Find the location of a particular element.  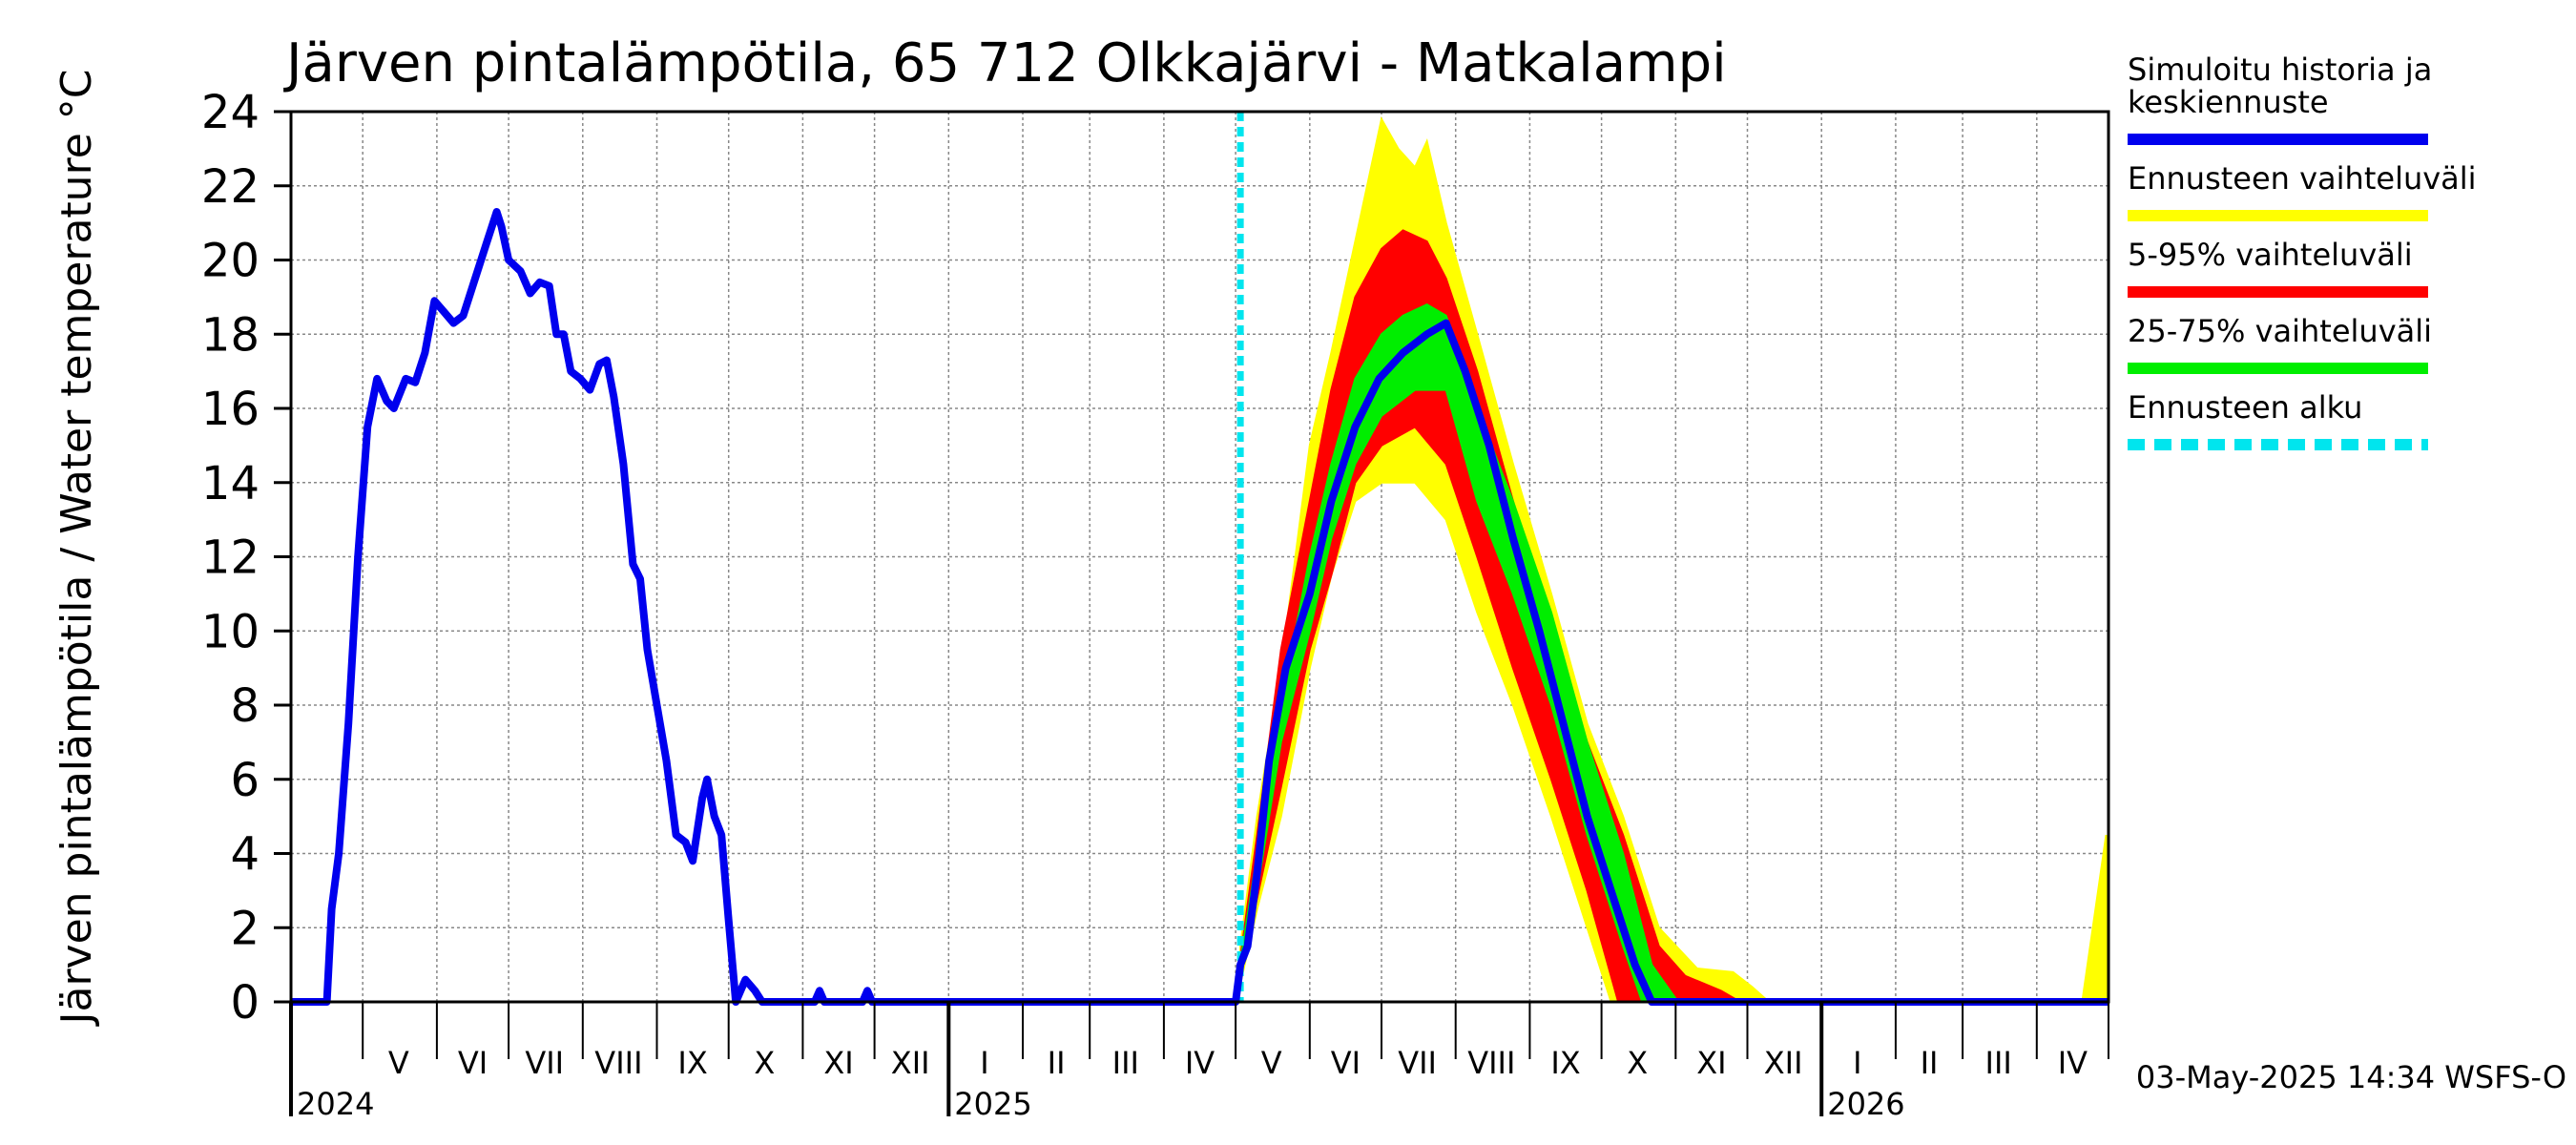

year-label: 2025 is located at coordinates (992, 1104).